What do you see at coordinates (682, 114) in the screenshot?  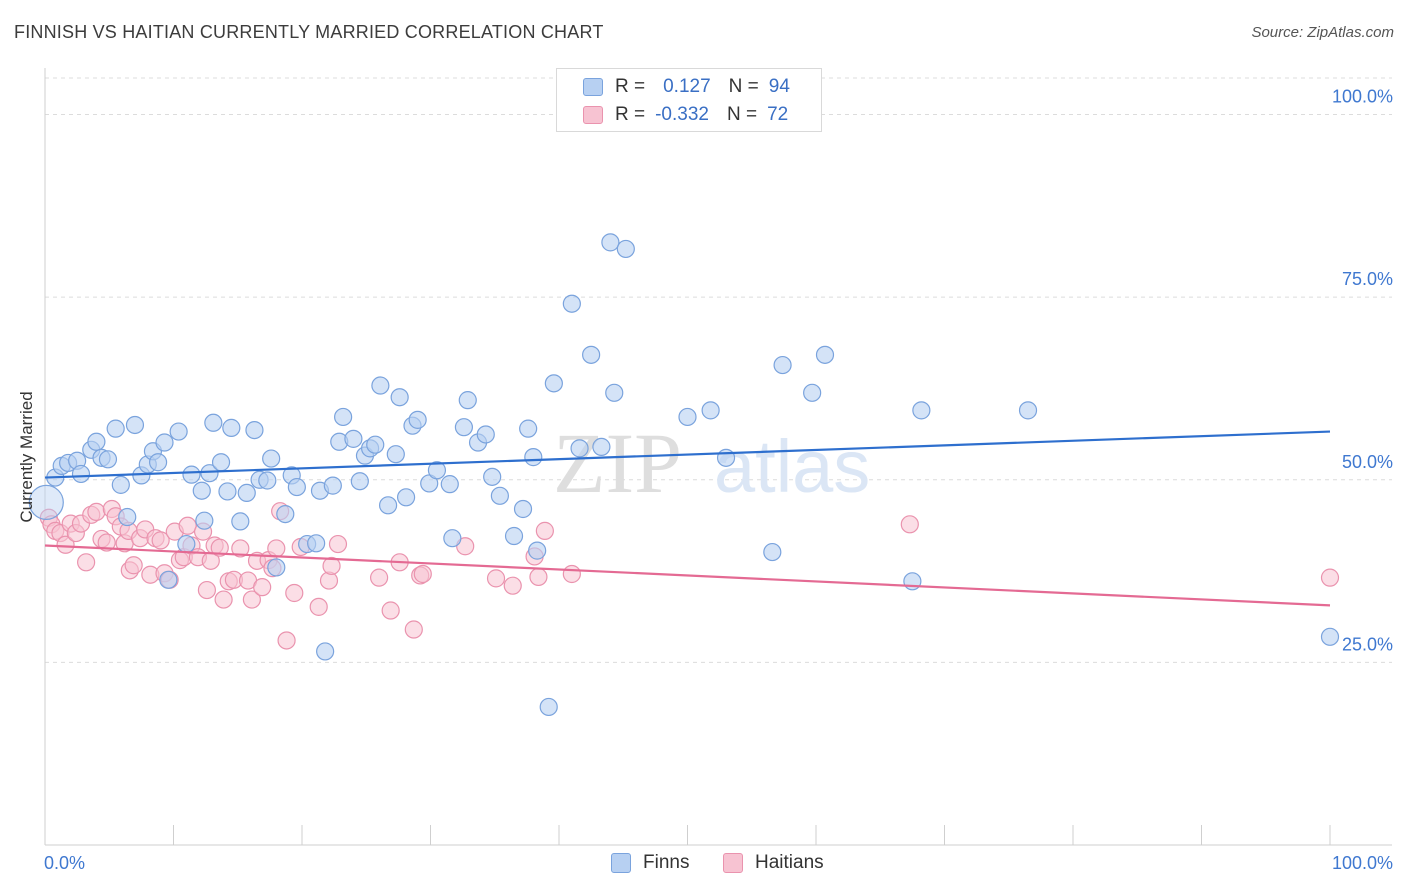 I see `haitians-r-value: -0.332` at bounding box center [682, 114].